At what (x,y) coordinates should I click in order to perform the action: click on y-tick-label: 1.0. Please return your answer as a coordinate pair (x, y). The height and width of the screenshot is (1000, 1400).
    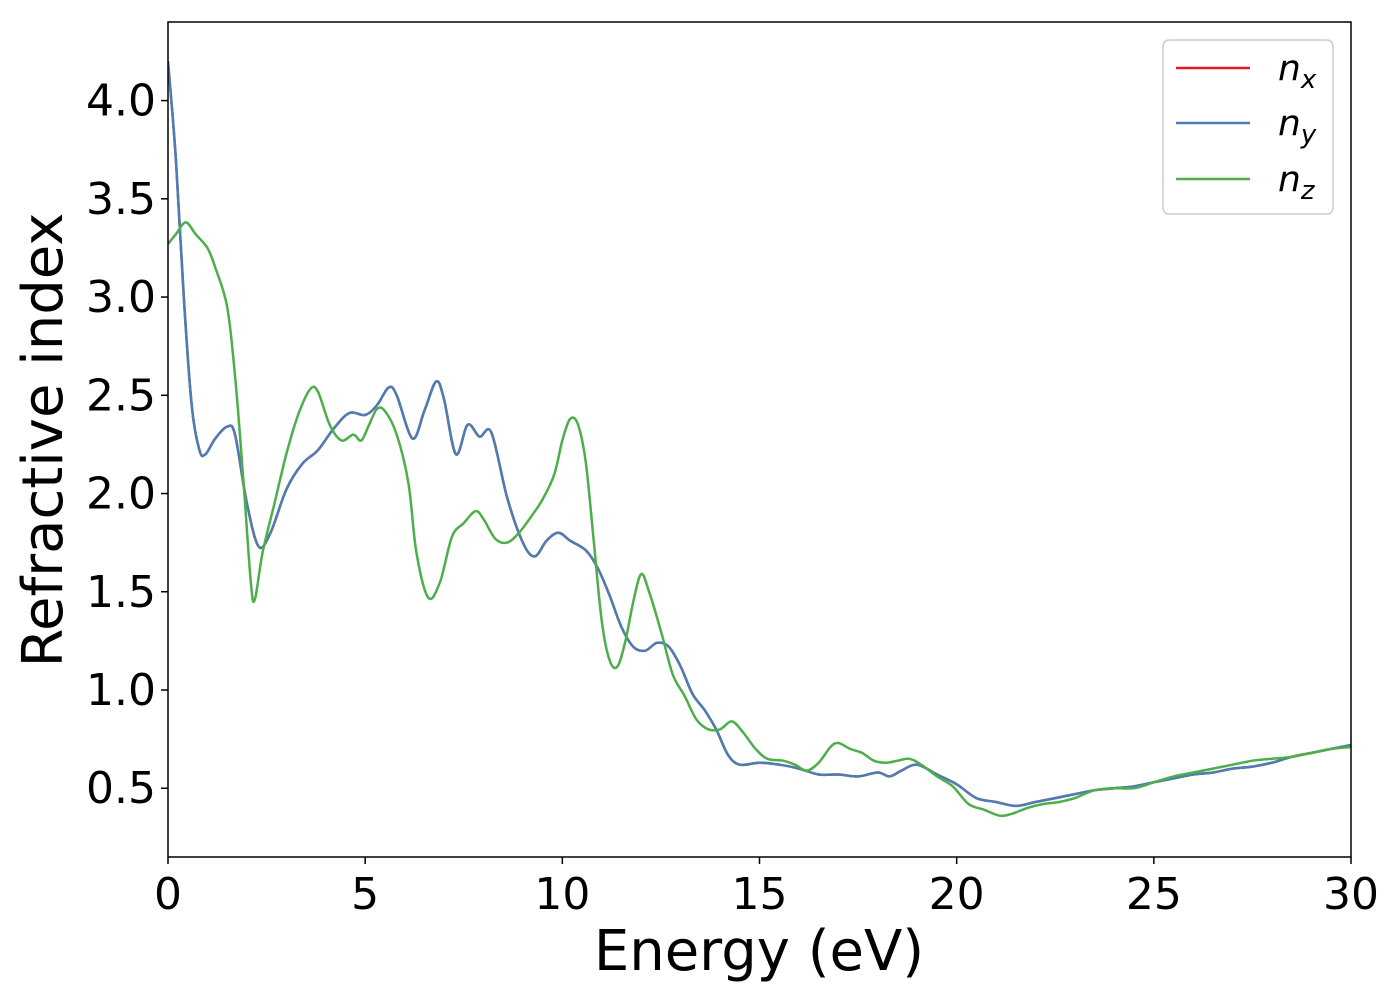
    Looking at the image, I should click on (121, 690).